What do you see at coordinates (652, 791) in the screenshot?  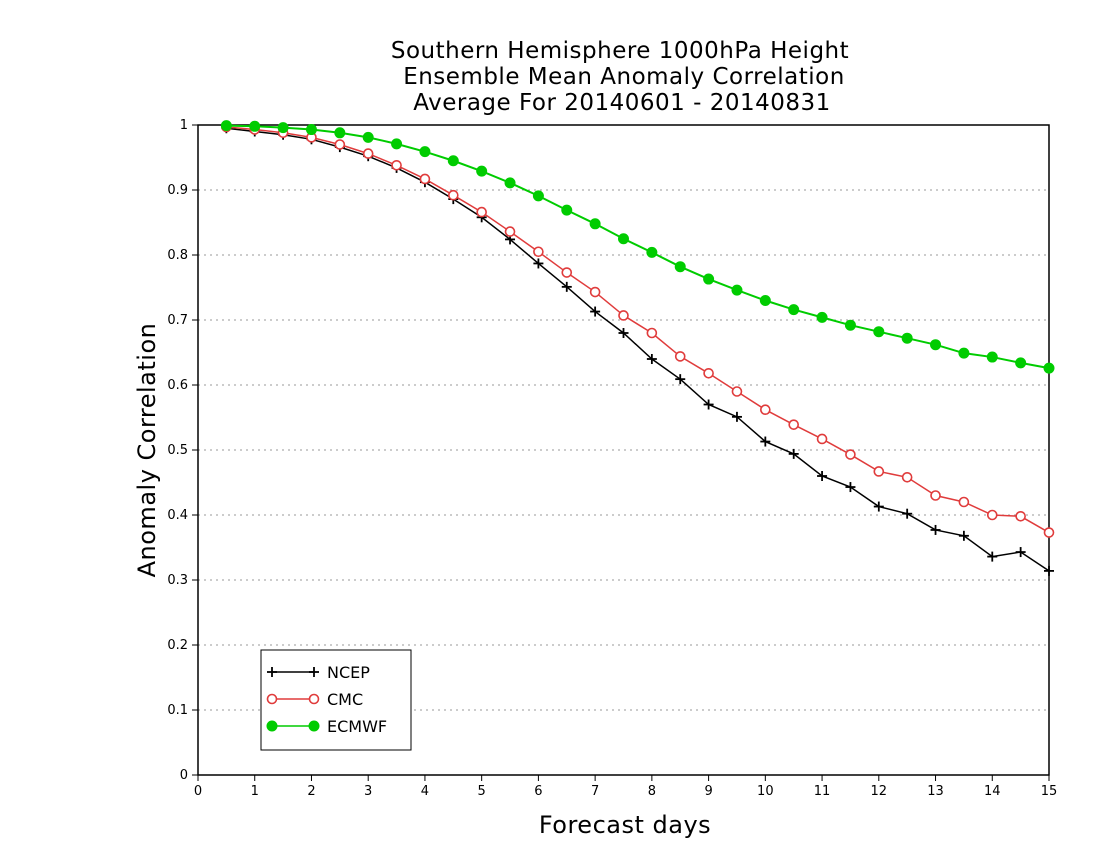 I see `x-tick-label: 8` at bounding box center [652, 791].